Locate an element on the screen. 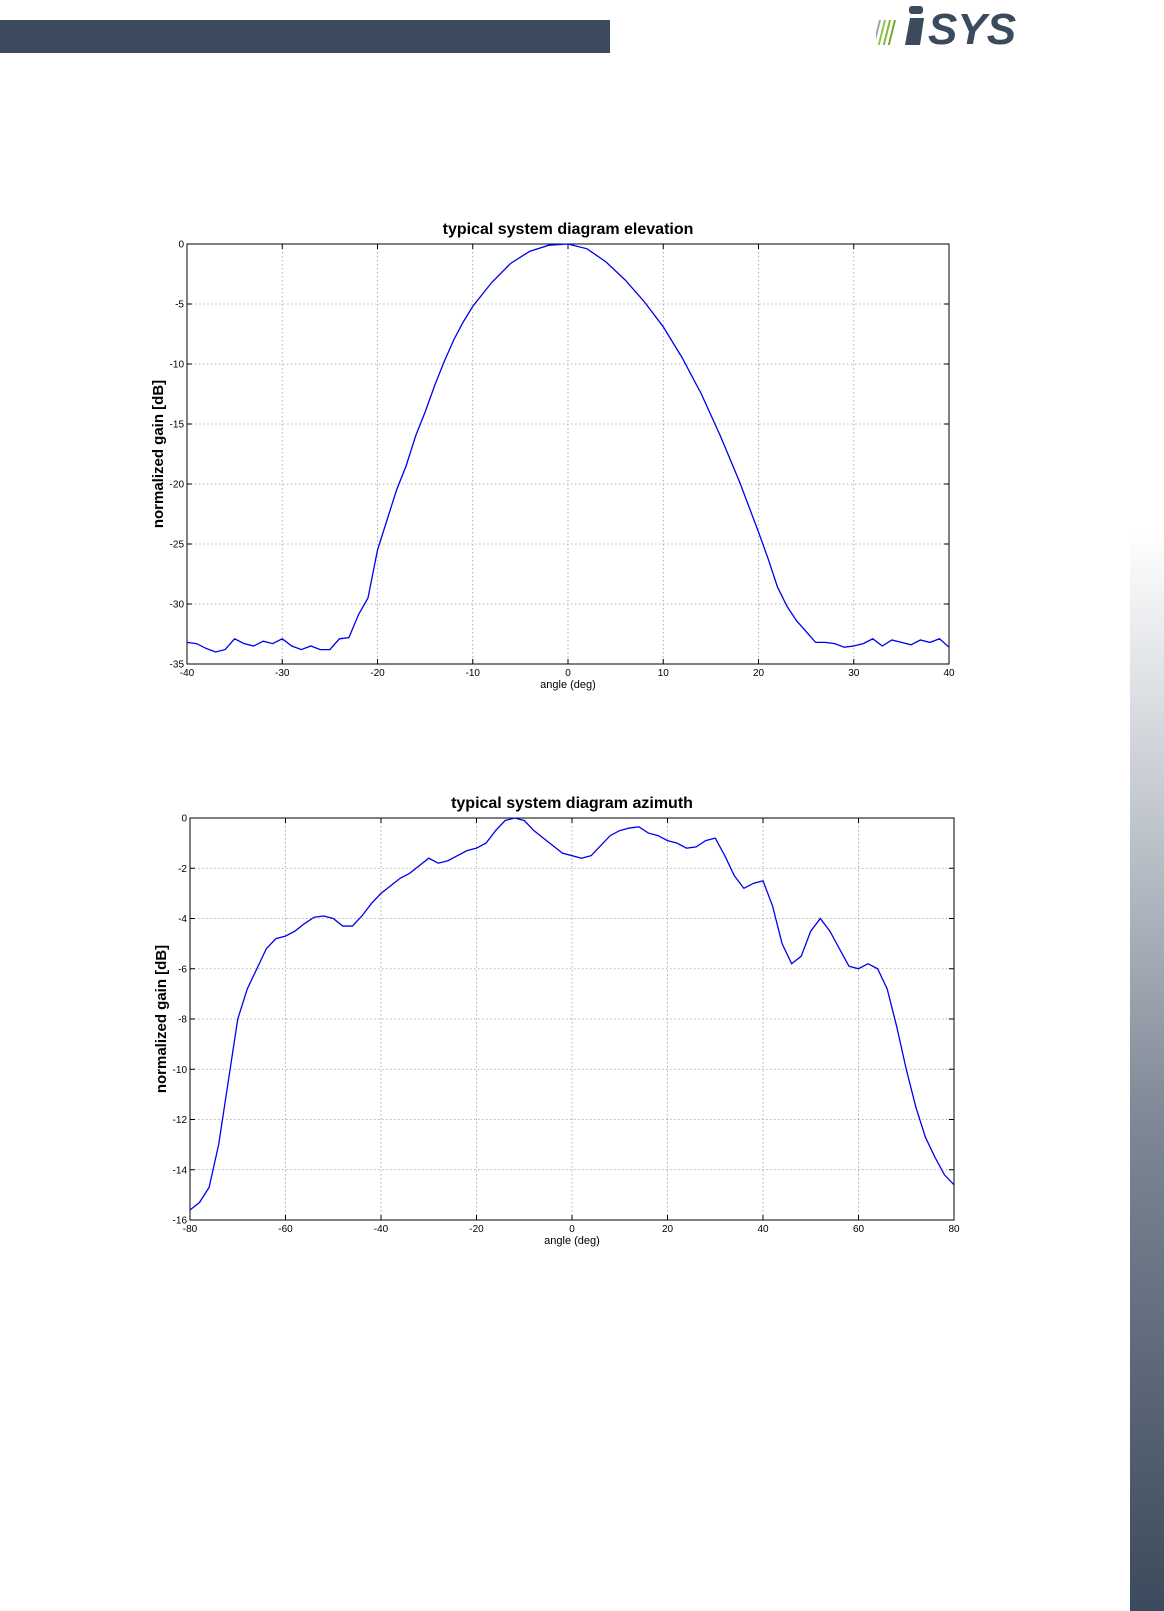 The height and width of the screenshot is (1611, 1164). y-tick-label: -12 is located at coordinates (180, 1120).